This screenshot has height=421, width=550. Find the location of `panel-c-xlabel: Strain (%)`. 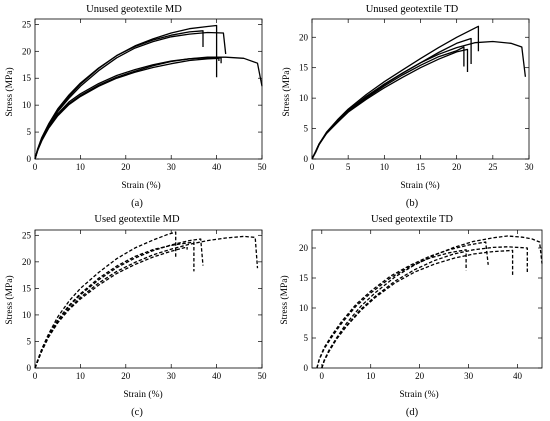

panel-c-xlabel: Strain (%) is located at coordinates (142, 394).